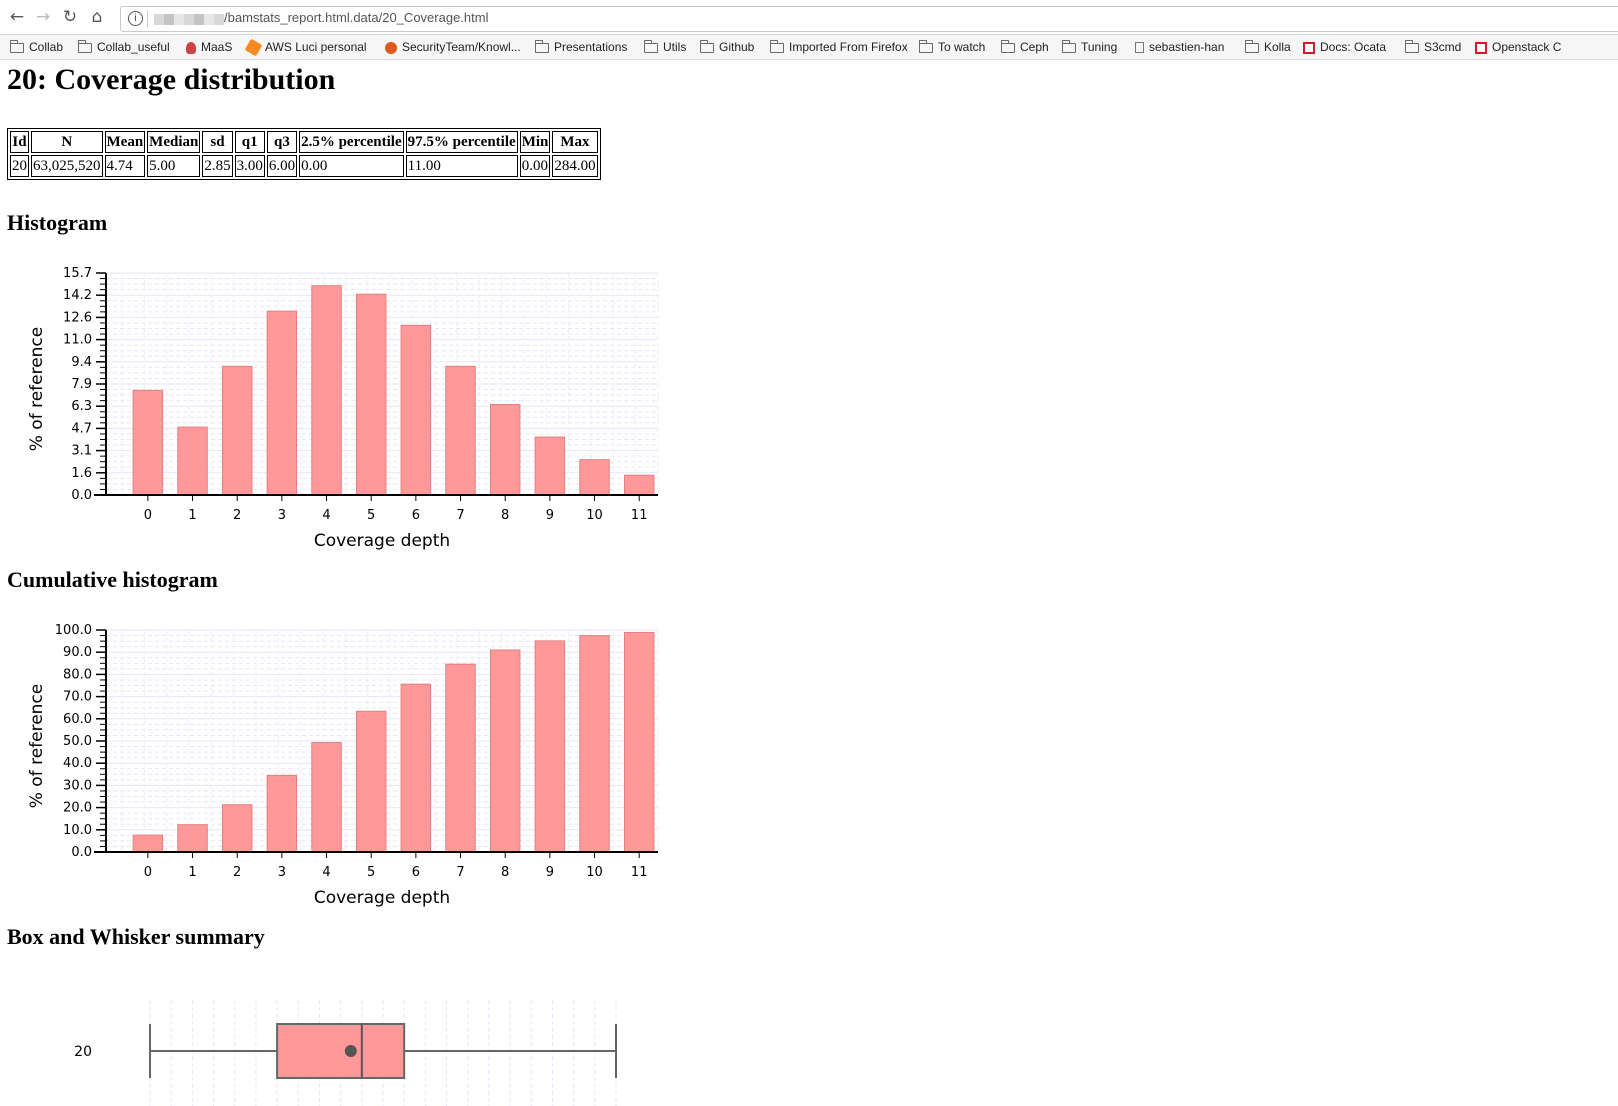  Describe the element at coordinates (249, 142) in the screenshot. I see `stats-header-cell: q1` at that location.